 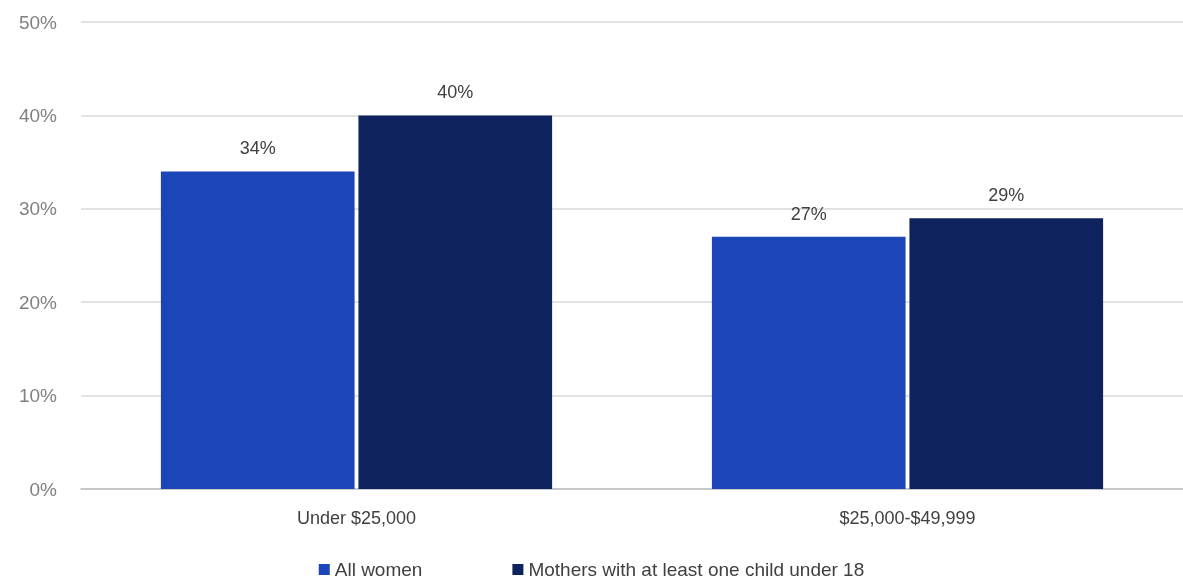 I want to click on legend-label: Mothers with at least one child under 18, so click(x=696, y=569).